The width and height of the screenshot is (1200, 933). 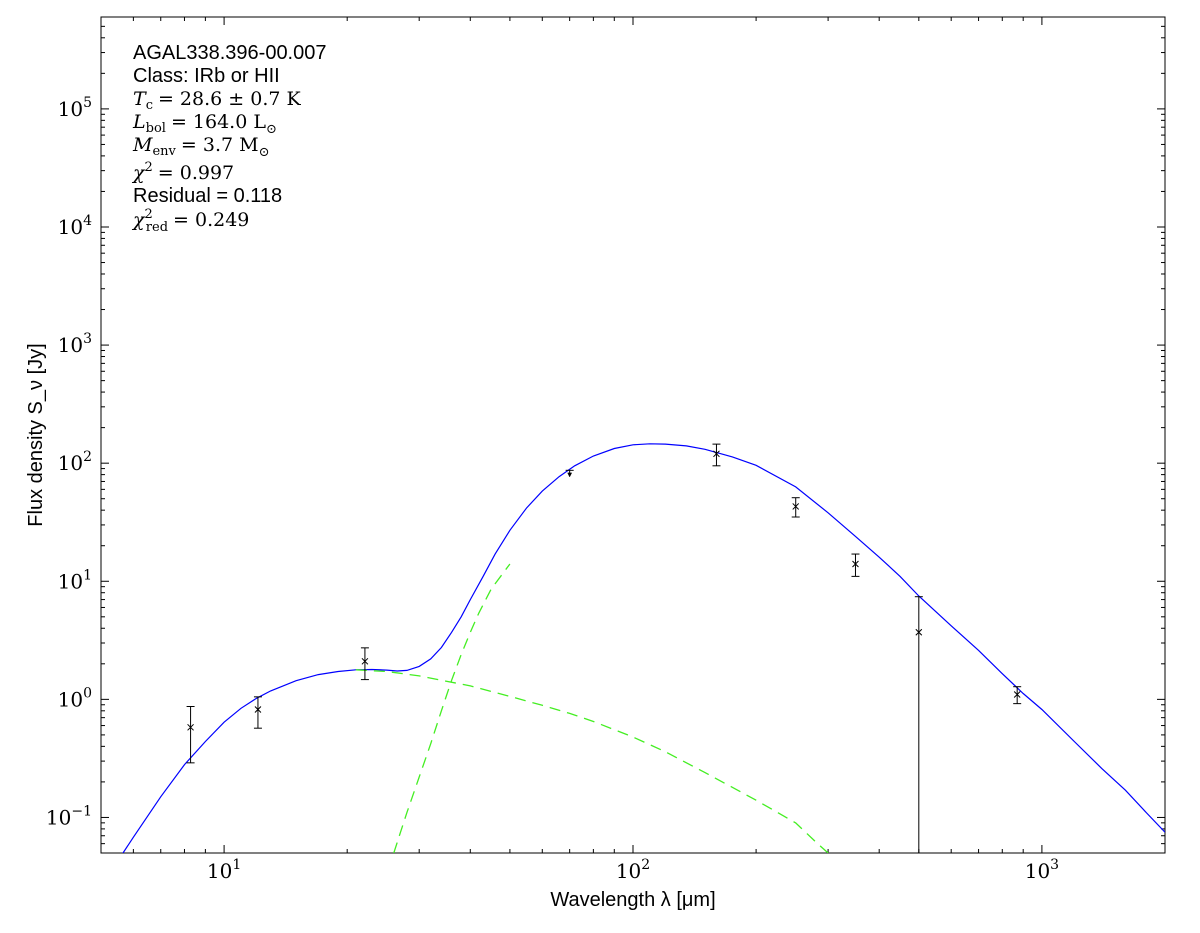 I want to click on residual-line: Residual = 0.118, so click(x=207, y=196).